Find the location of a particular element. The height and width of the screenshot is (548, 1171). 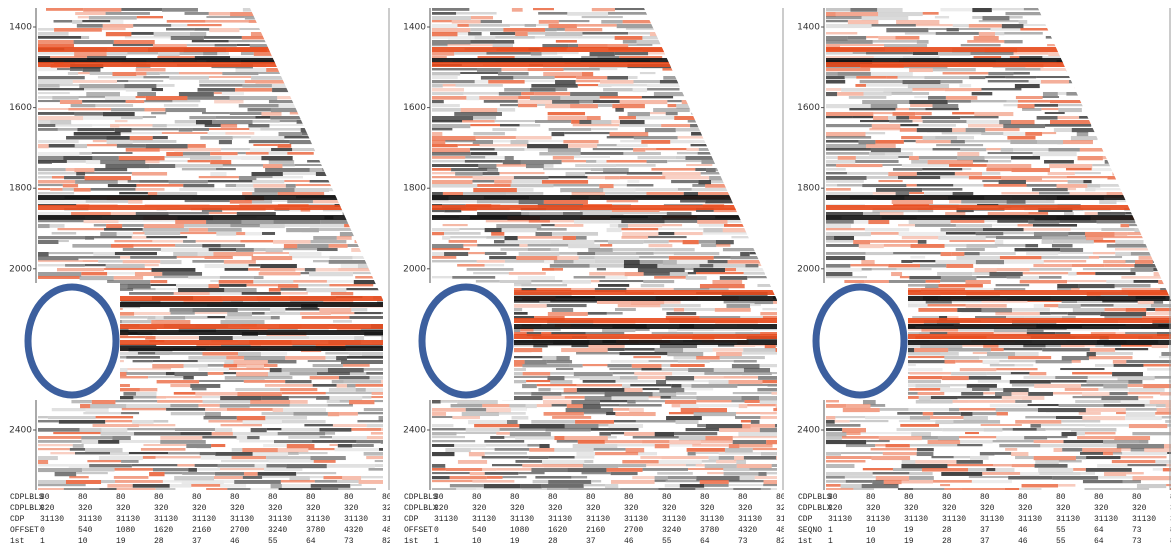

y-tick-label: 2000 is located at coordinates (20, 269).